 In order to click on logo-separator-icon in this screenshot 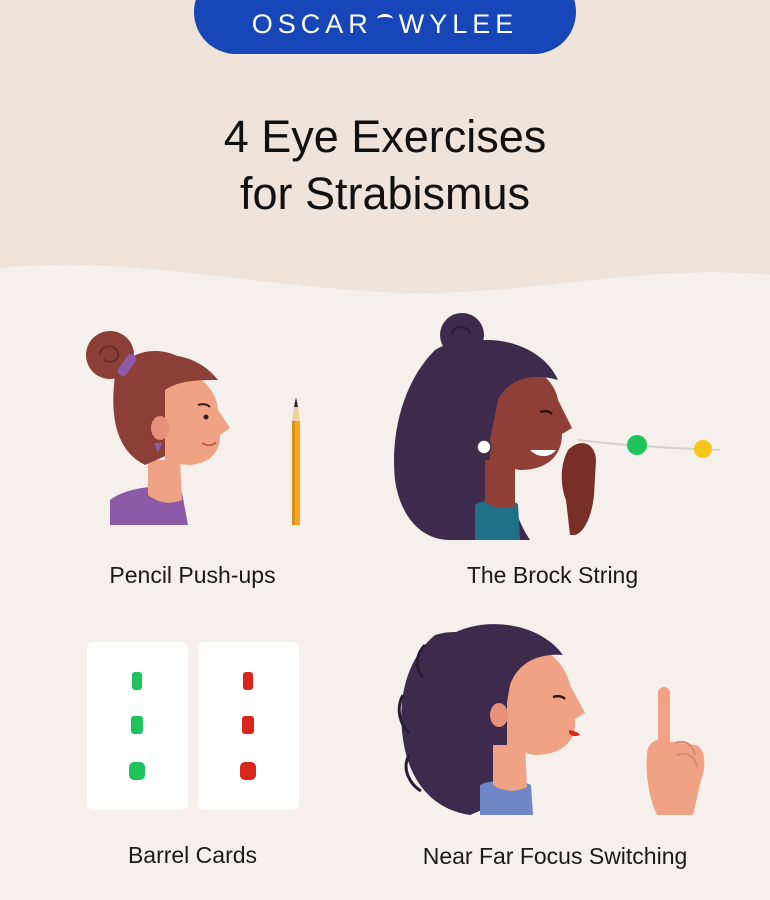, I will do `click(384, 18)`.